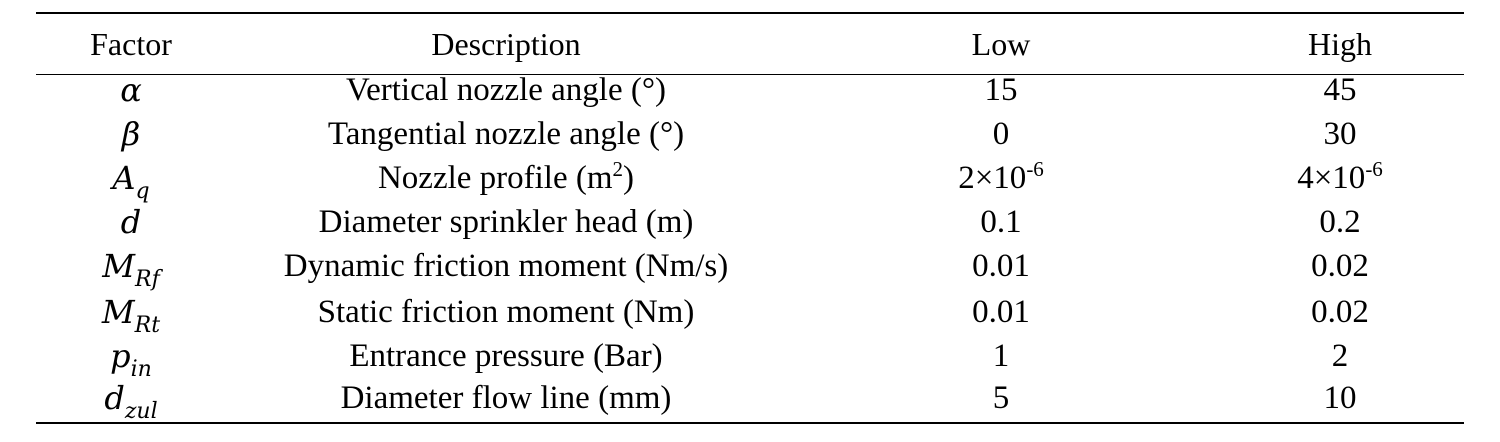 The image size is (1500, 442). I want to click on factor-symbol: dzul, so click(131, 401).